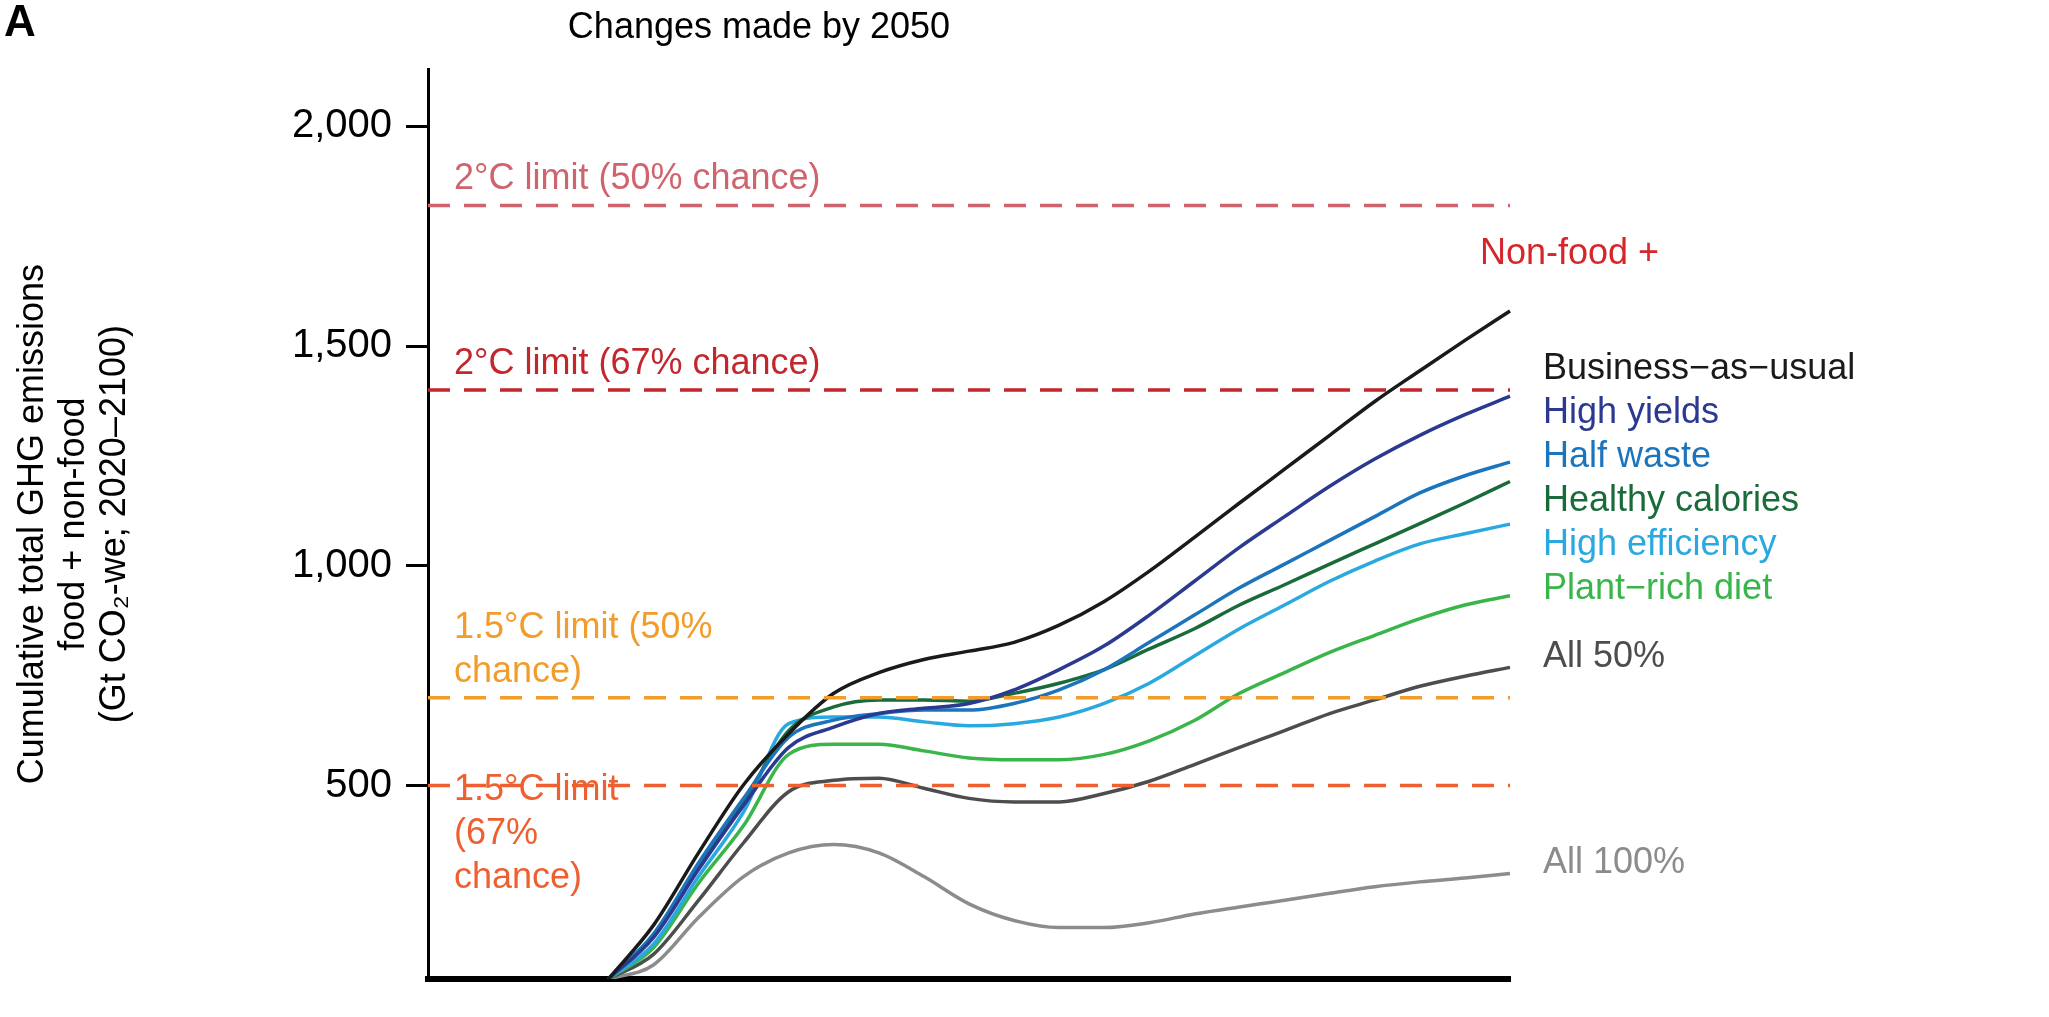 This screenshot has height=1017, width=2049. What do you see at coordinates (1699, 367) in the screenshot?
I see `series-label: Business−as−usual` at bounding box center [1699, 367].